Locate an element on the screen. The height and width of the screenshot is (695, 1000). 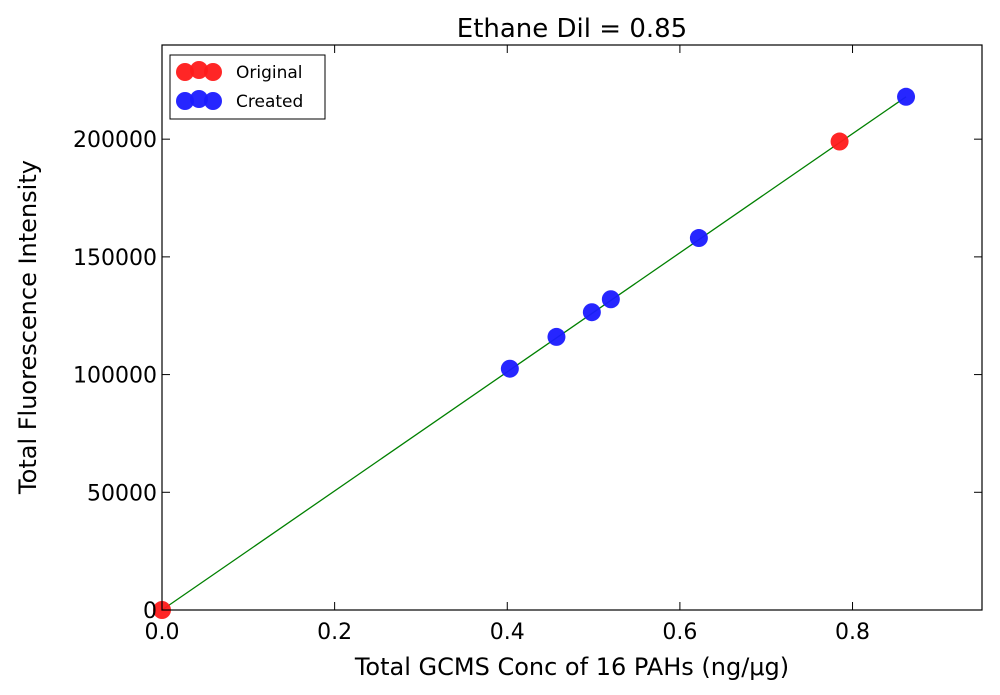
x-tick-label: 0.2 is located at coordinates (334, 632).